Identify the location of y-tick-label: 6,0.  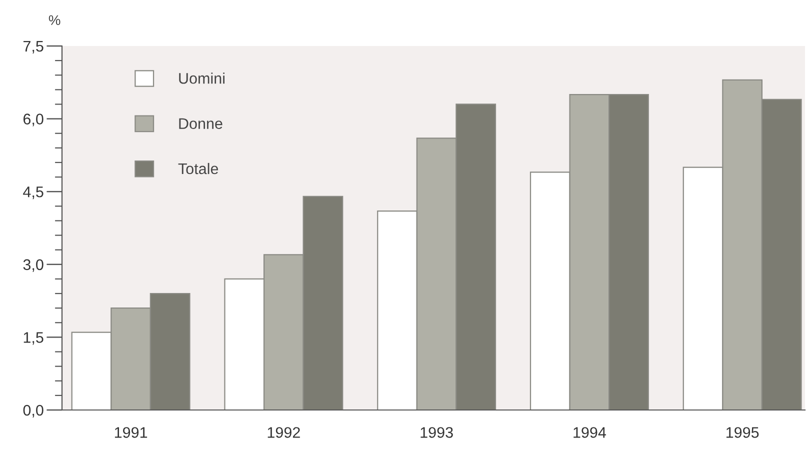
(33, 120).